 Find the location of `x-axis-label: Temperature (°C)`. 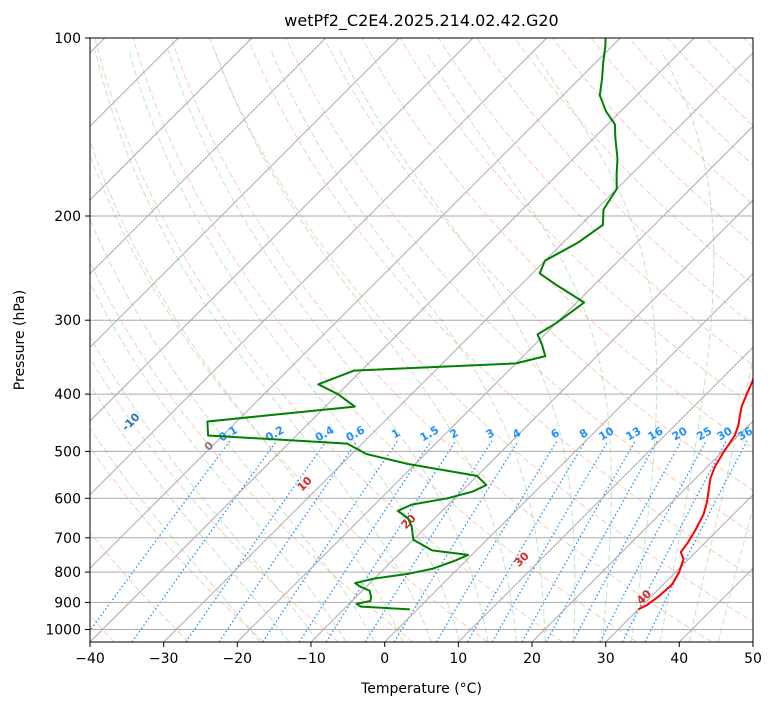

x-axis-label: Temperature (°C) is located at coordinates (421, 689).